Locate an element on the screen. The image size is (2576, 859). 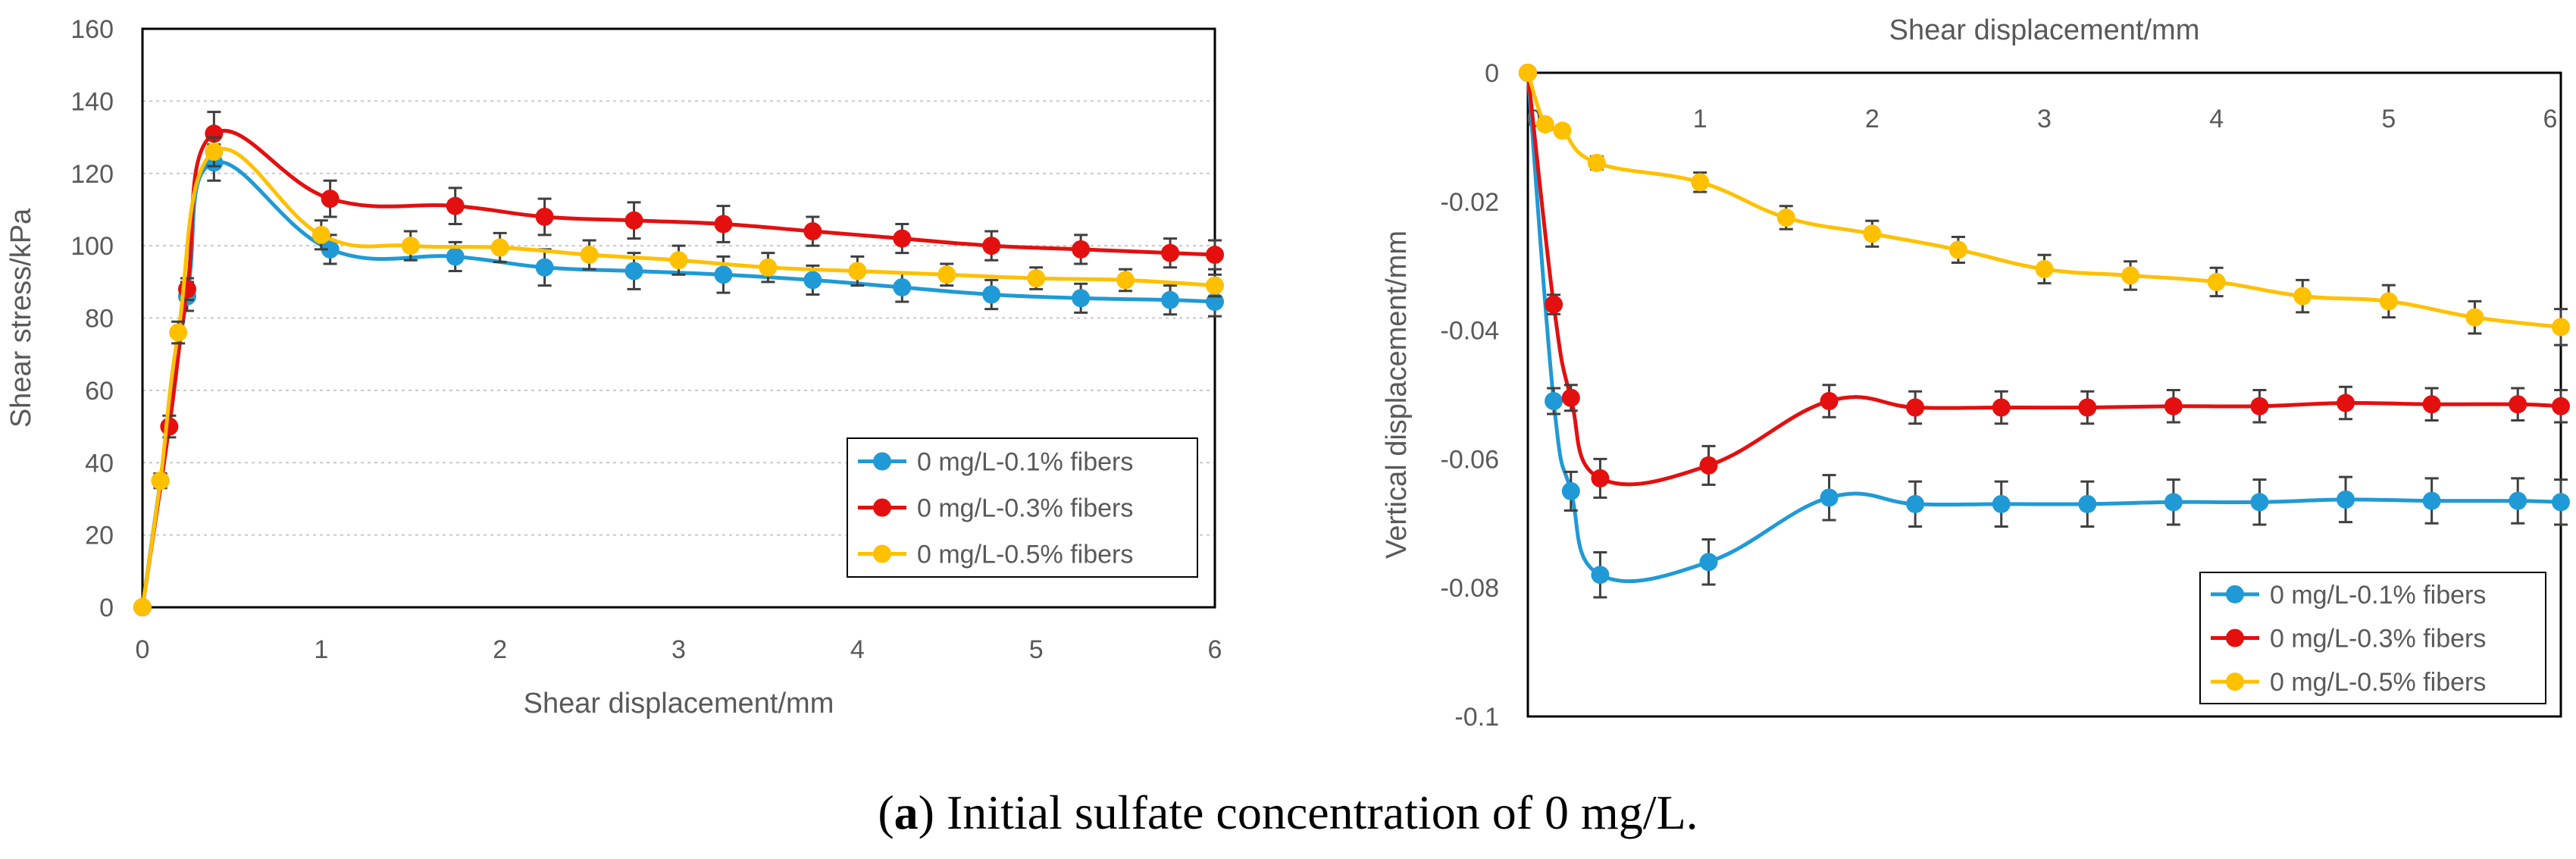
series-line is located at coordinates (2044, 200).